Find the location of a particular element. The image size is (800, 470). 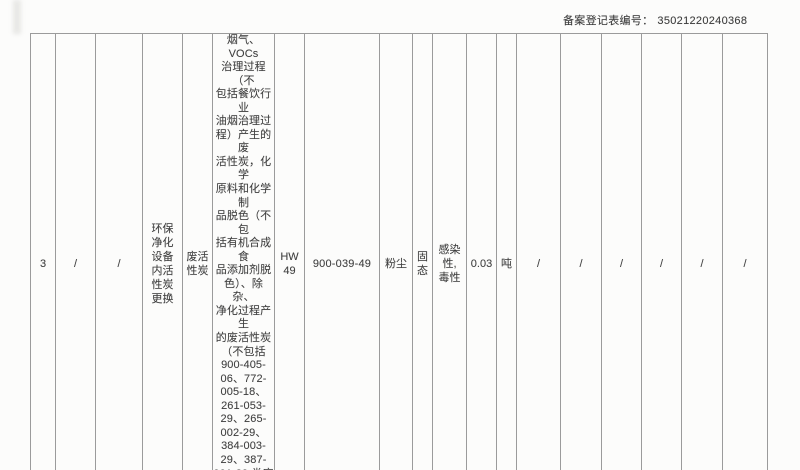

seq-cell: 3 is located at coordinates (43, 251).